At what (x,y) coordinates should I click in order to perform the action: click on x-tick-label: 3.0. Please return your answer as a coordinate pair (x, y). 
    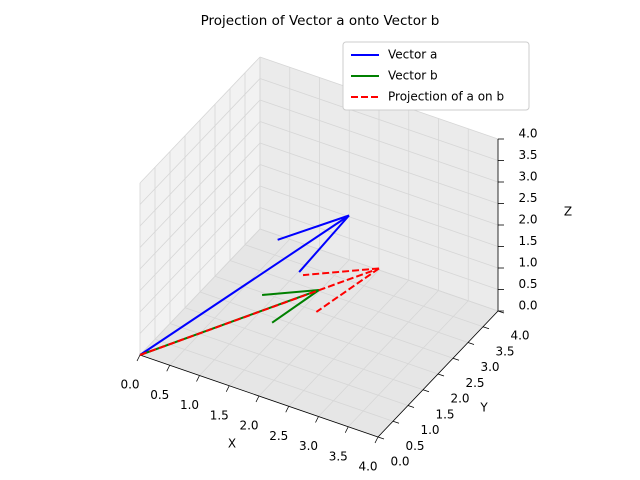
    Looking at the image, I should click on (308, 446).